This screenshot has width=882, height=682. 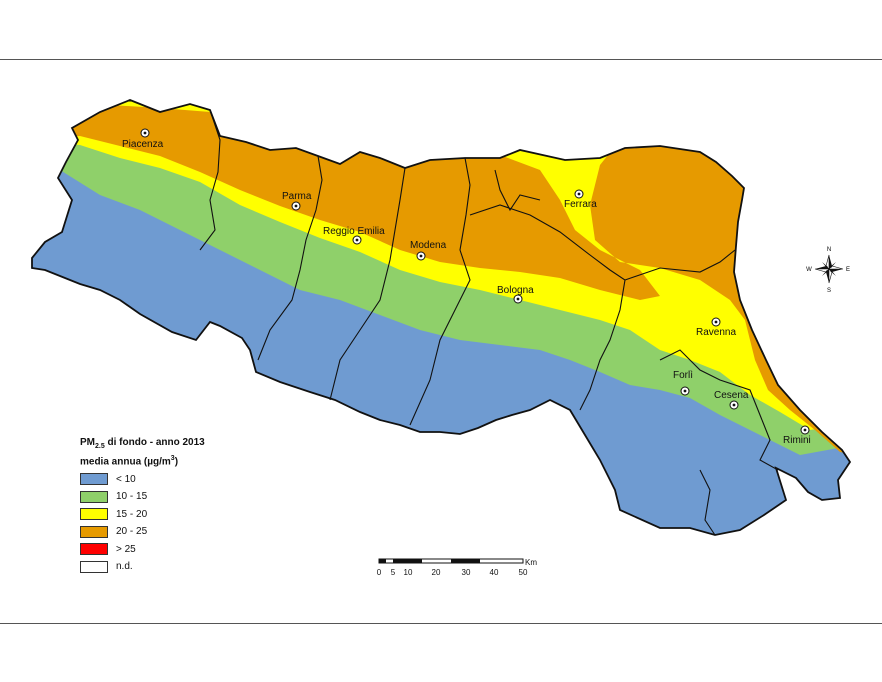 I want to click on scale-bar: 0 5 10 20 30 40 50 Km, so click(x=457, y=567).